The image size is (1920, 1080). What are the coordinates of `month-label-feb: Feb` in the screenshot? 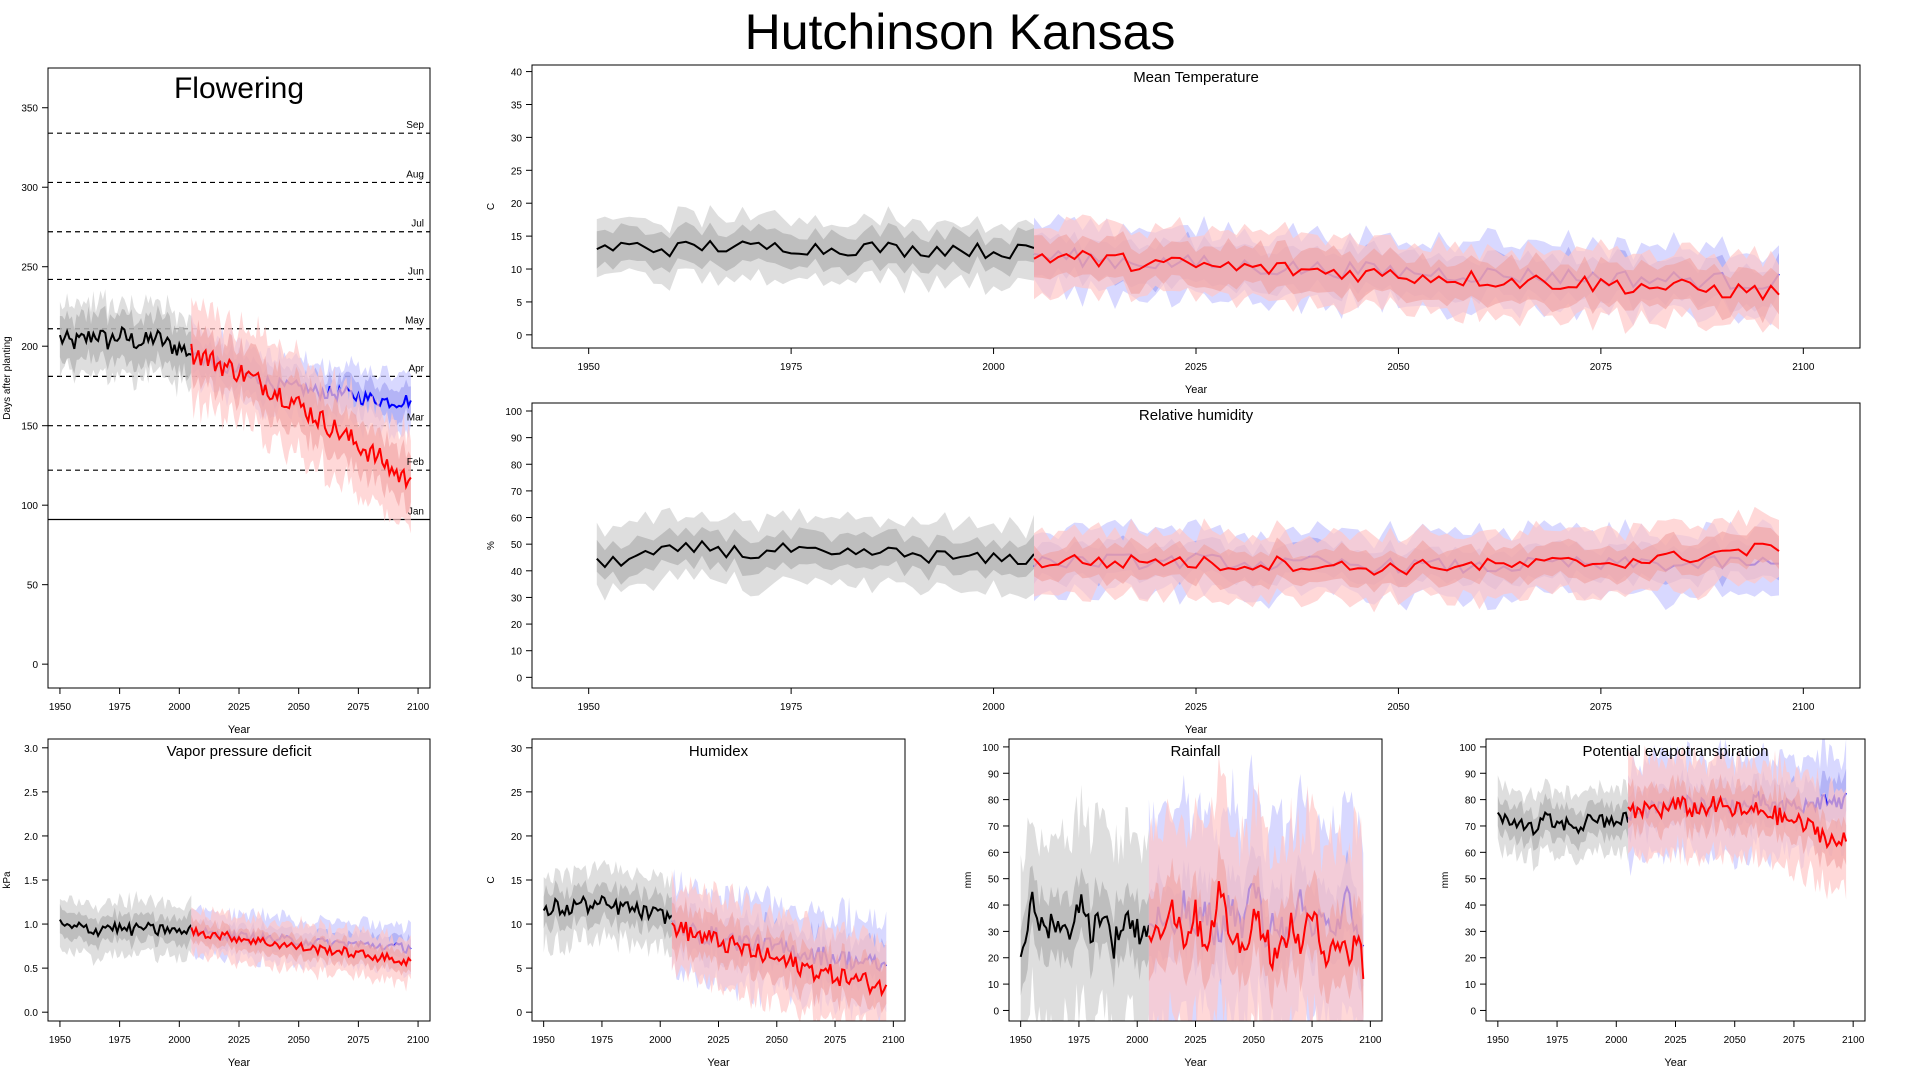 It's located at (416, 462).